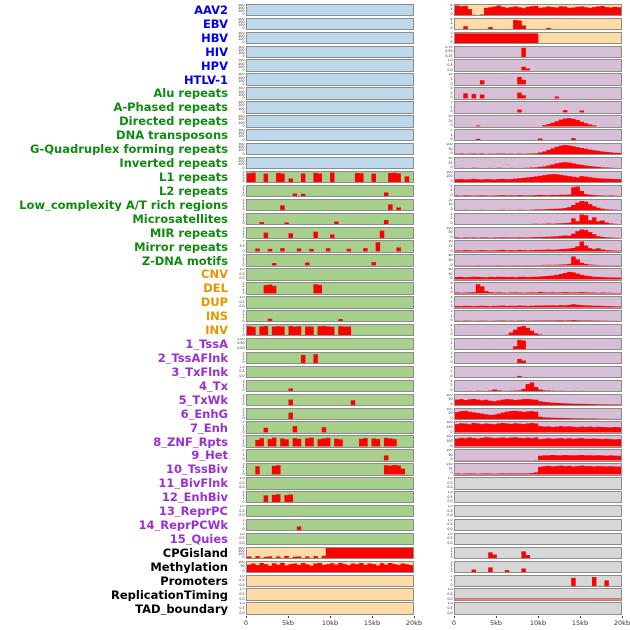 The height and width of the screenshot is (630, 630). What do you see at coordinates (450, 75) in the screenshot?
I see `y-tick-label: 10` at bounding box center [450, 75].